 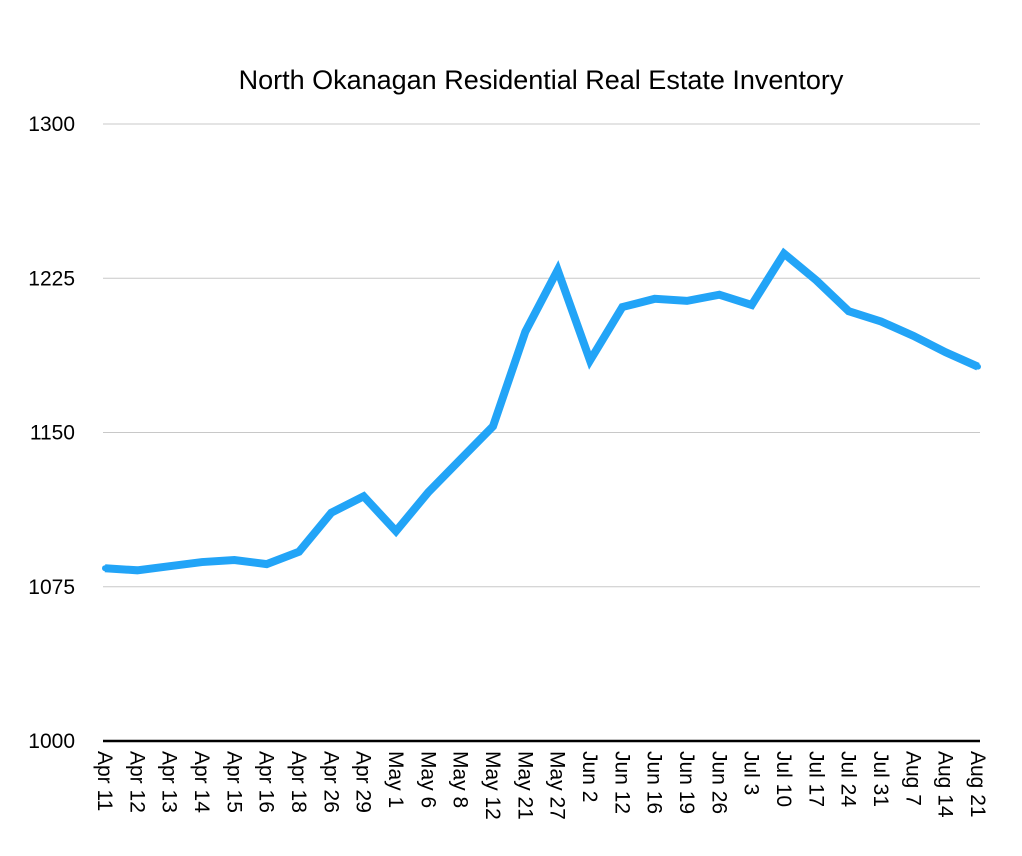 What do you see at coordinates (654, 782) in the screenshot?
I see `x-tick-label: Jun 16` at bounding box center [654, 782].